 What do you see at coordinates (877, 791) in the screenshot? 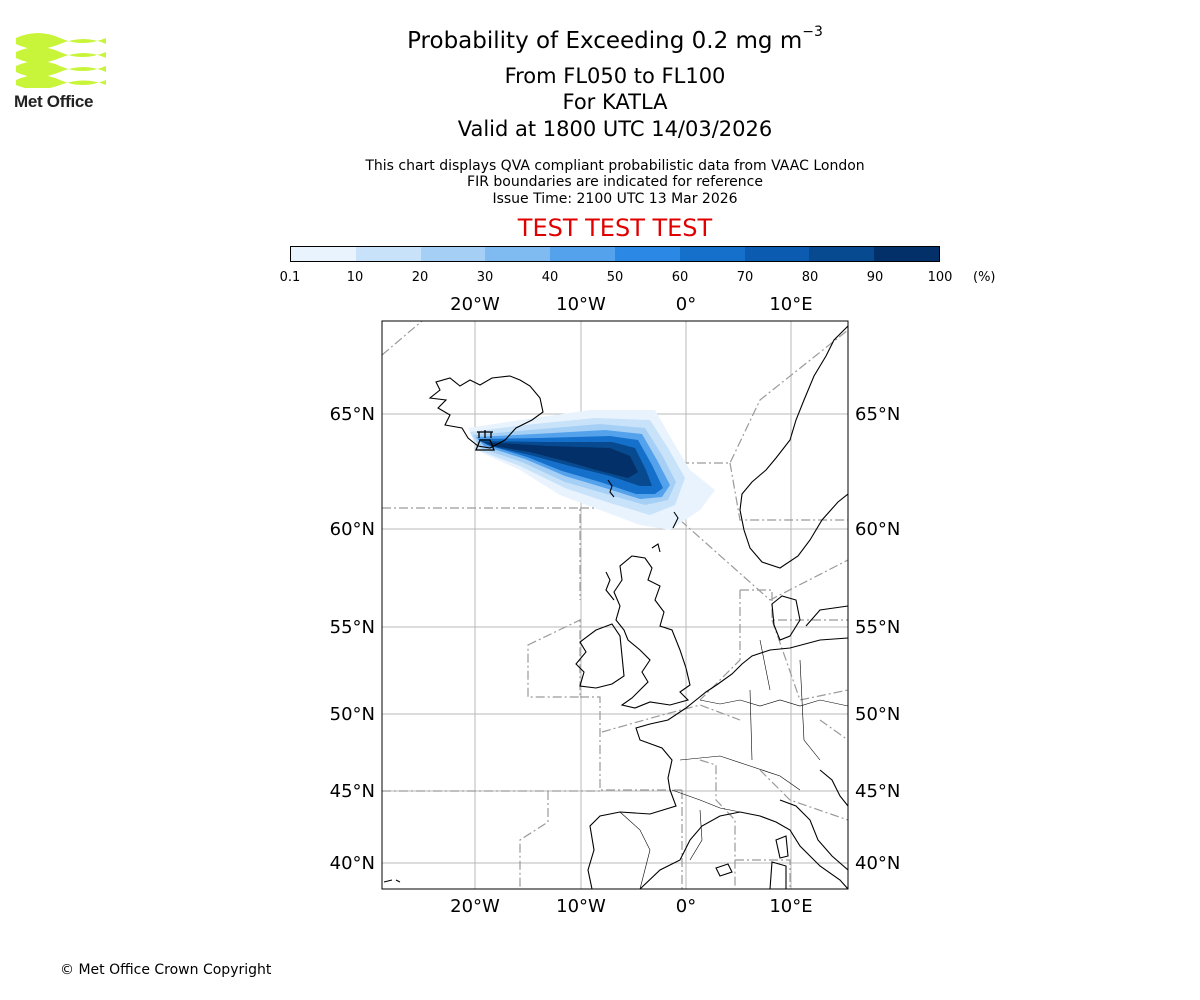
I see `lat-label-right-45n: 45°N` at bounding box center [877, 791].